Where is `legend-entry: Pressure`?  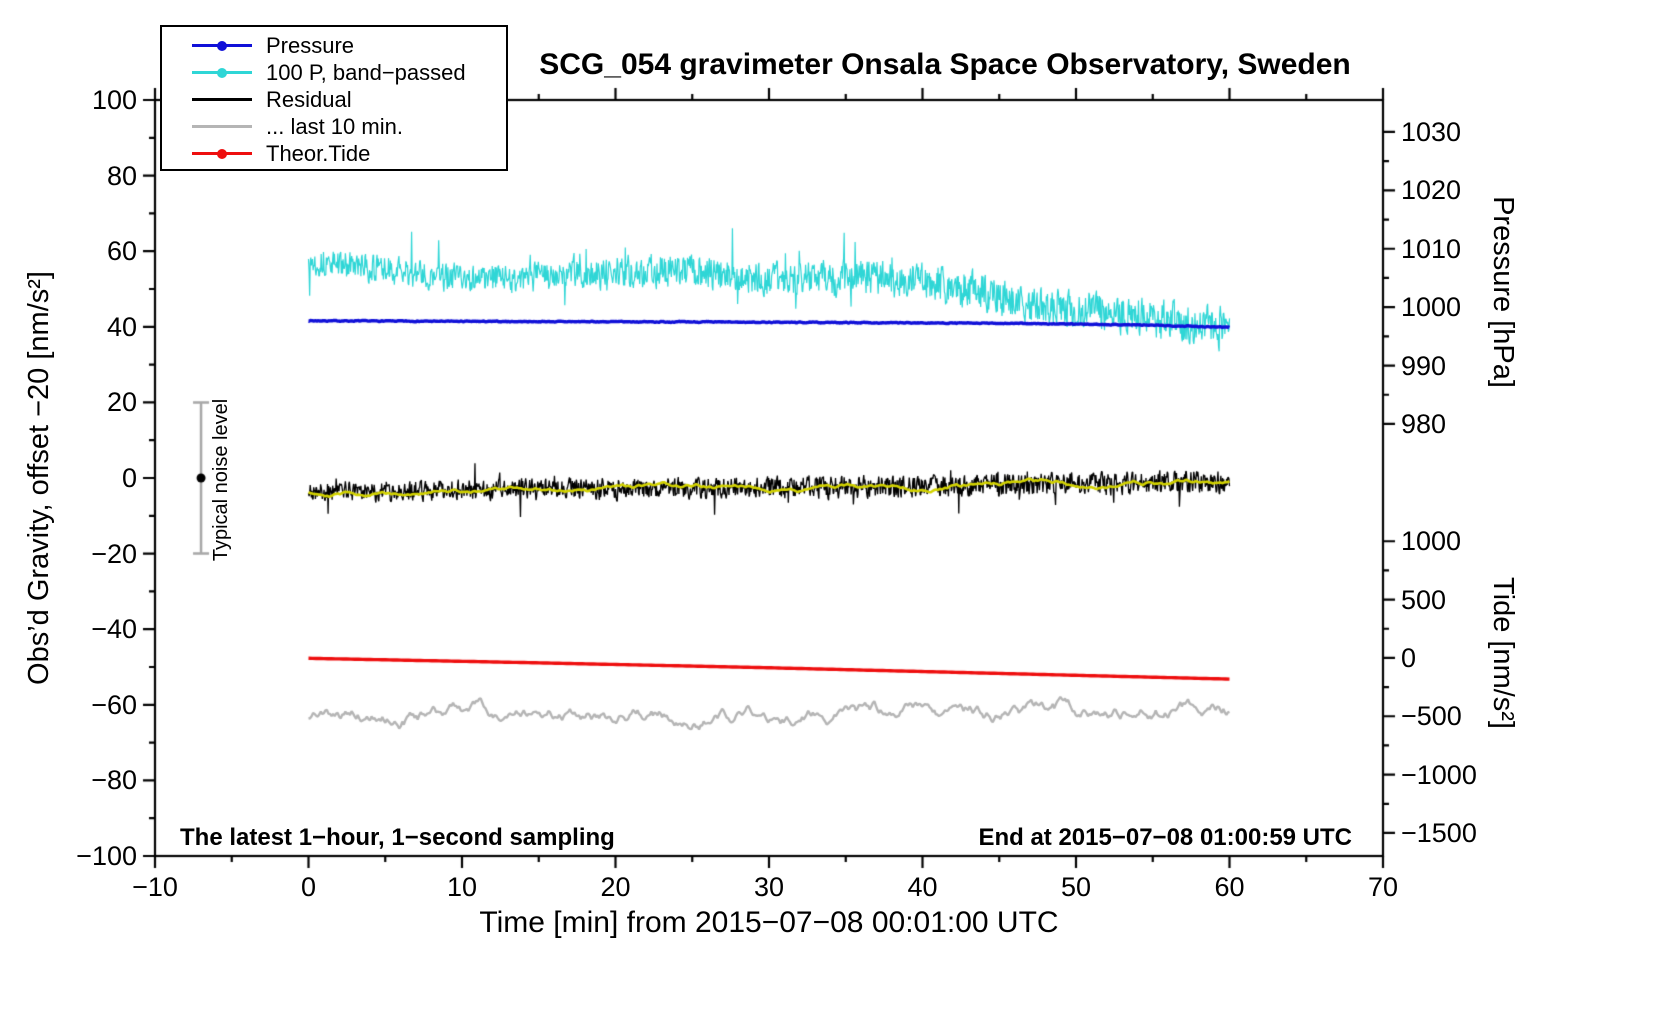 legend-entry: Pressure is located at coordinates (334, 45).